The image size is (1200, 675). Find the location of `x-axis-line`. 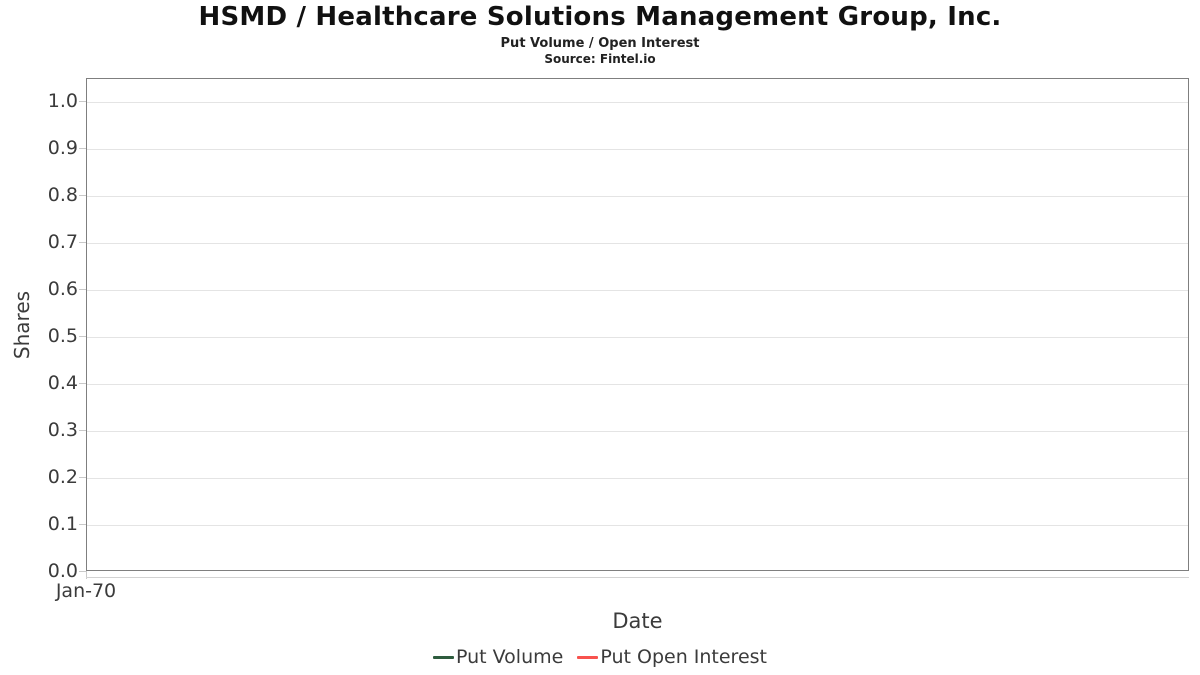

x-axis-line is located at coordinates (637, 577).